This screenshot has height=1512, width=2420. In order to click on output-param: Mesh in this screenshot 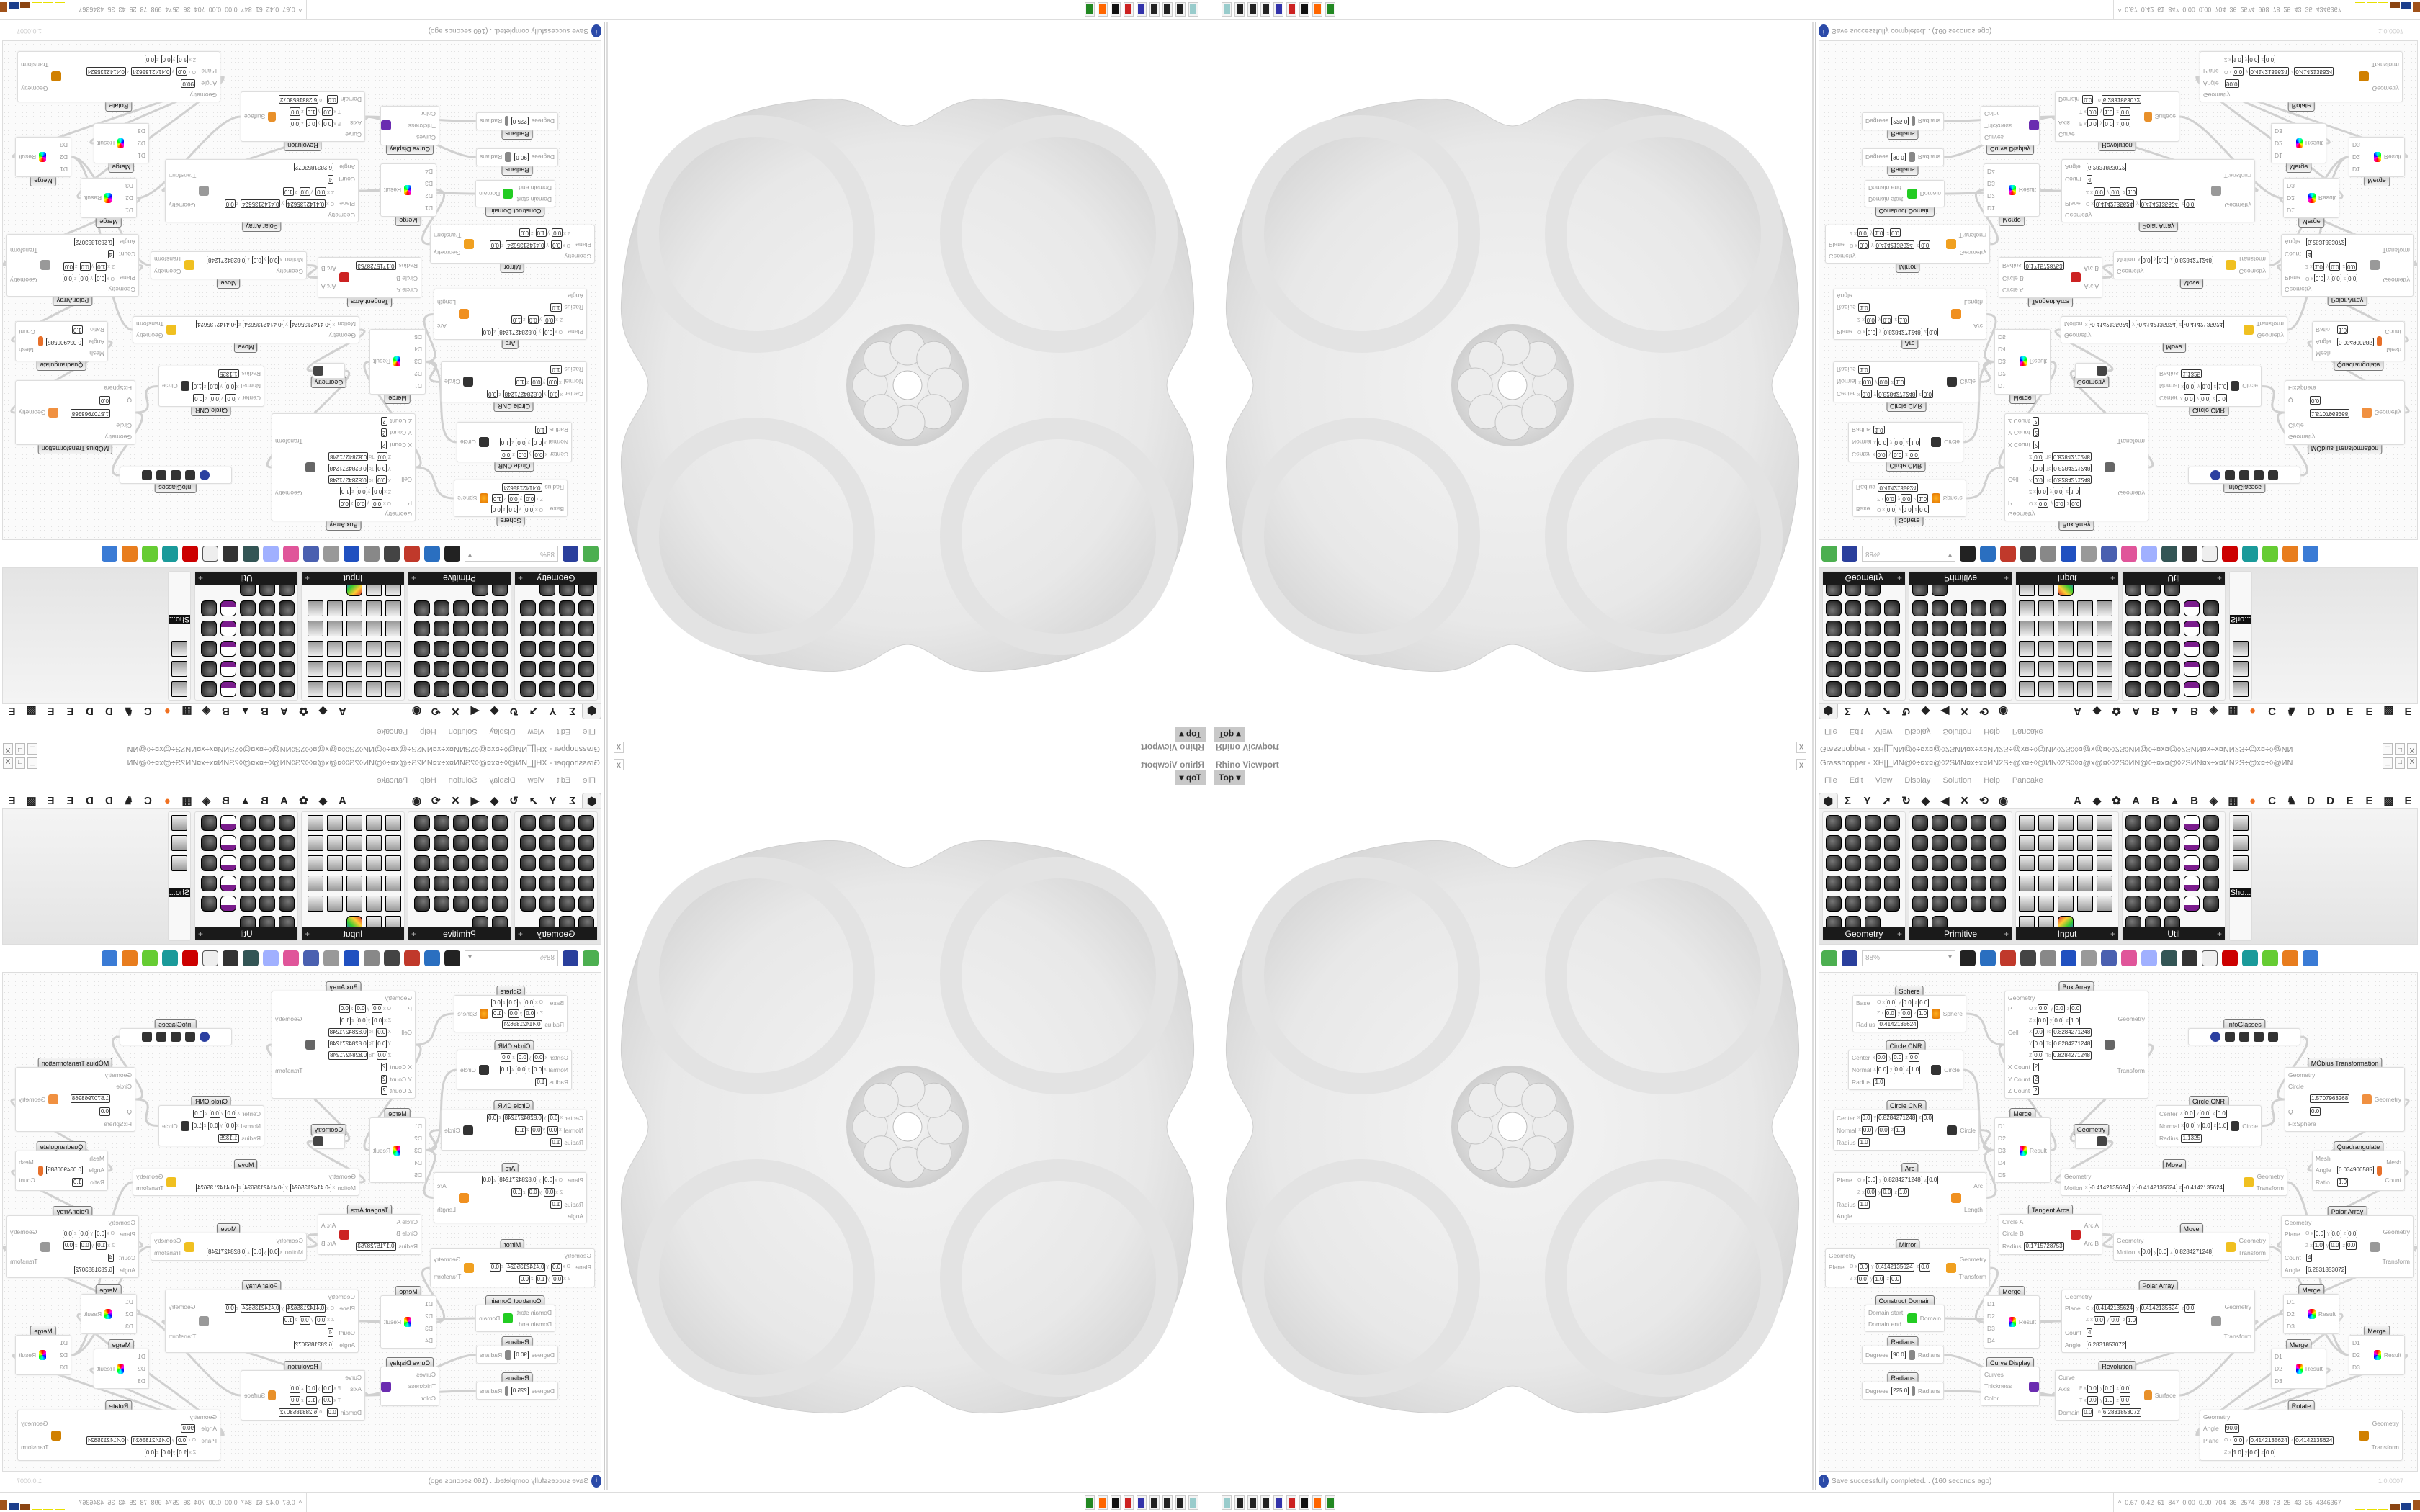, I will do `click(27, 350)`.